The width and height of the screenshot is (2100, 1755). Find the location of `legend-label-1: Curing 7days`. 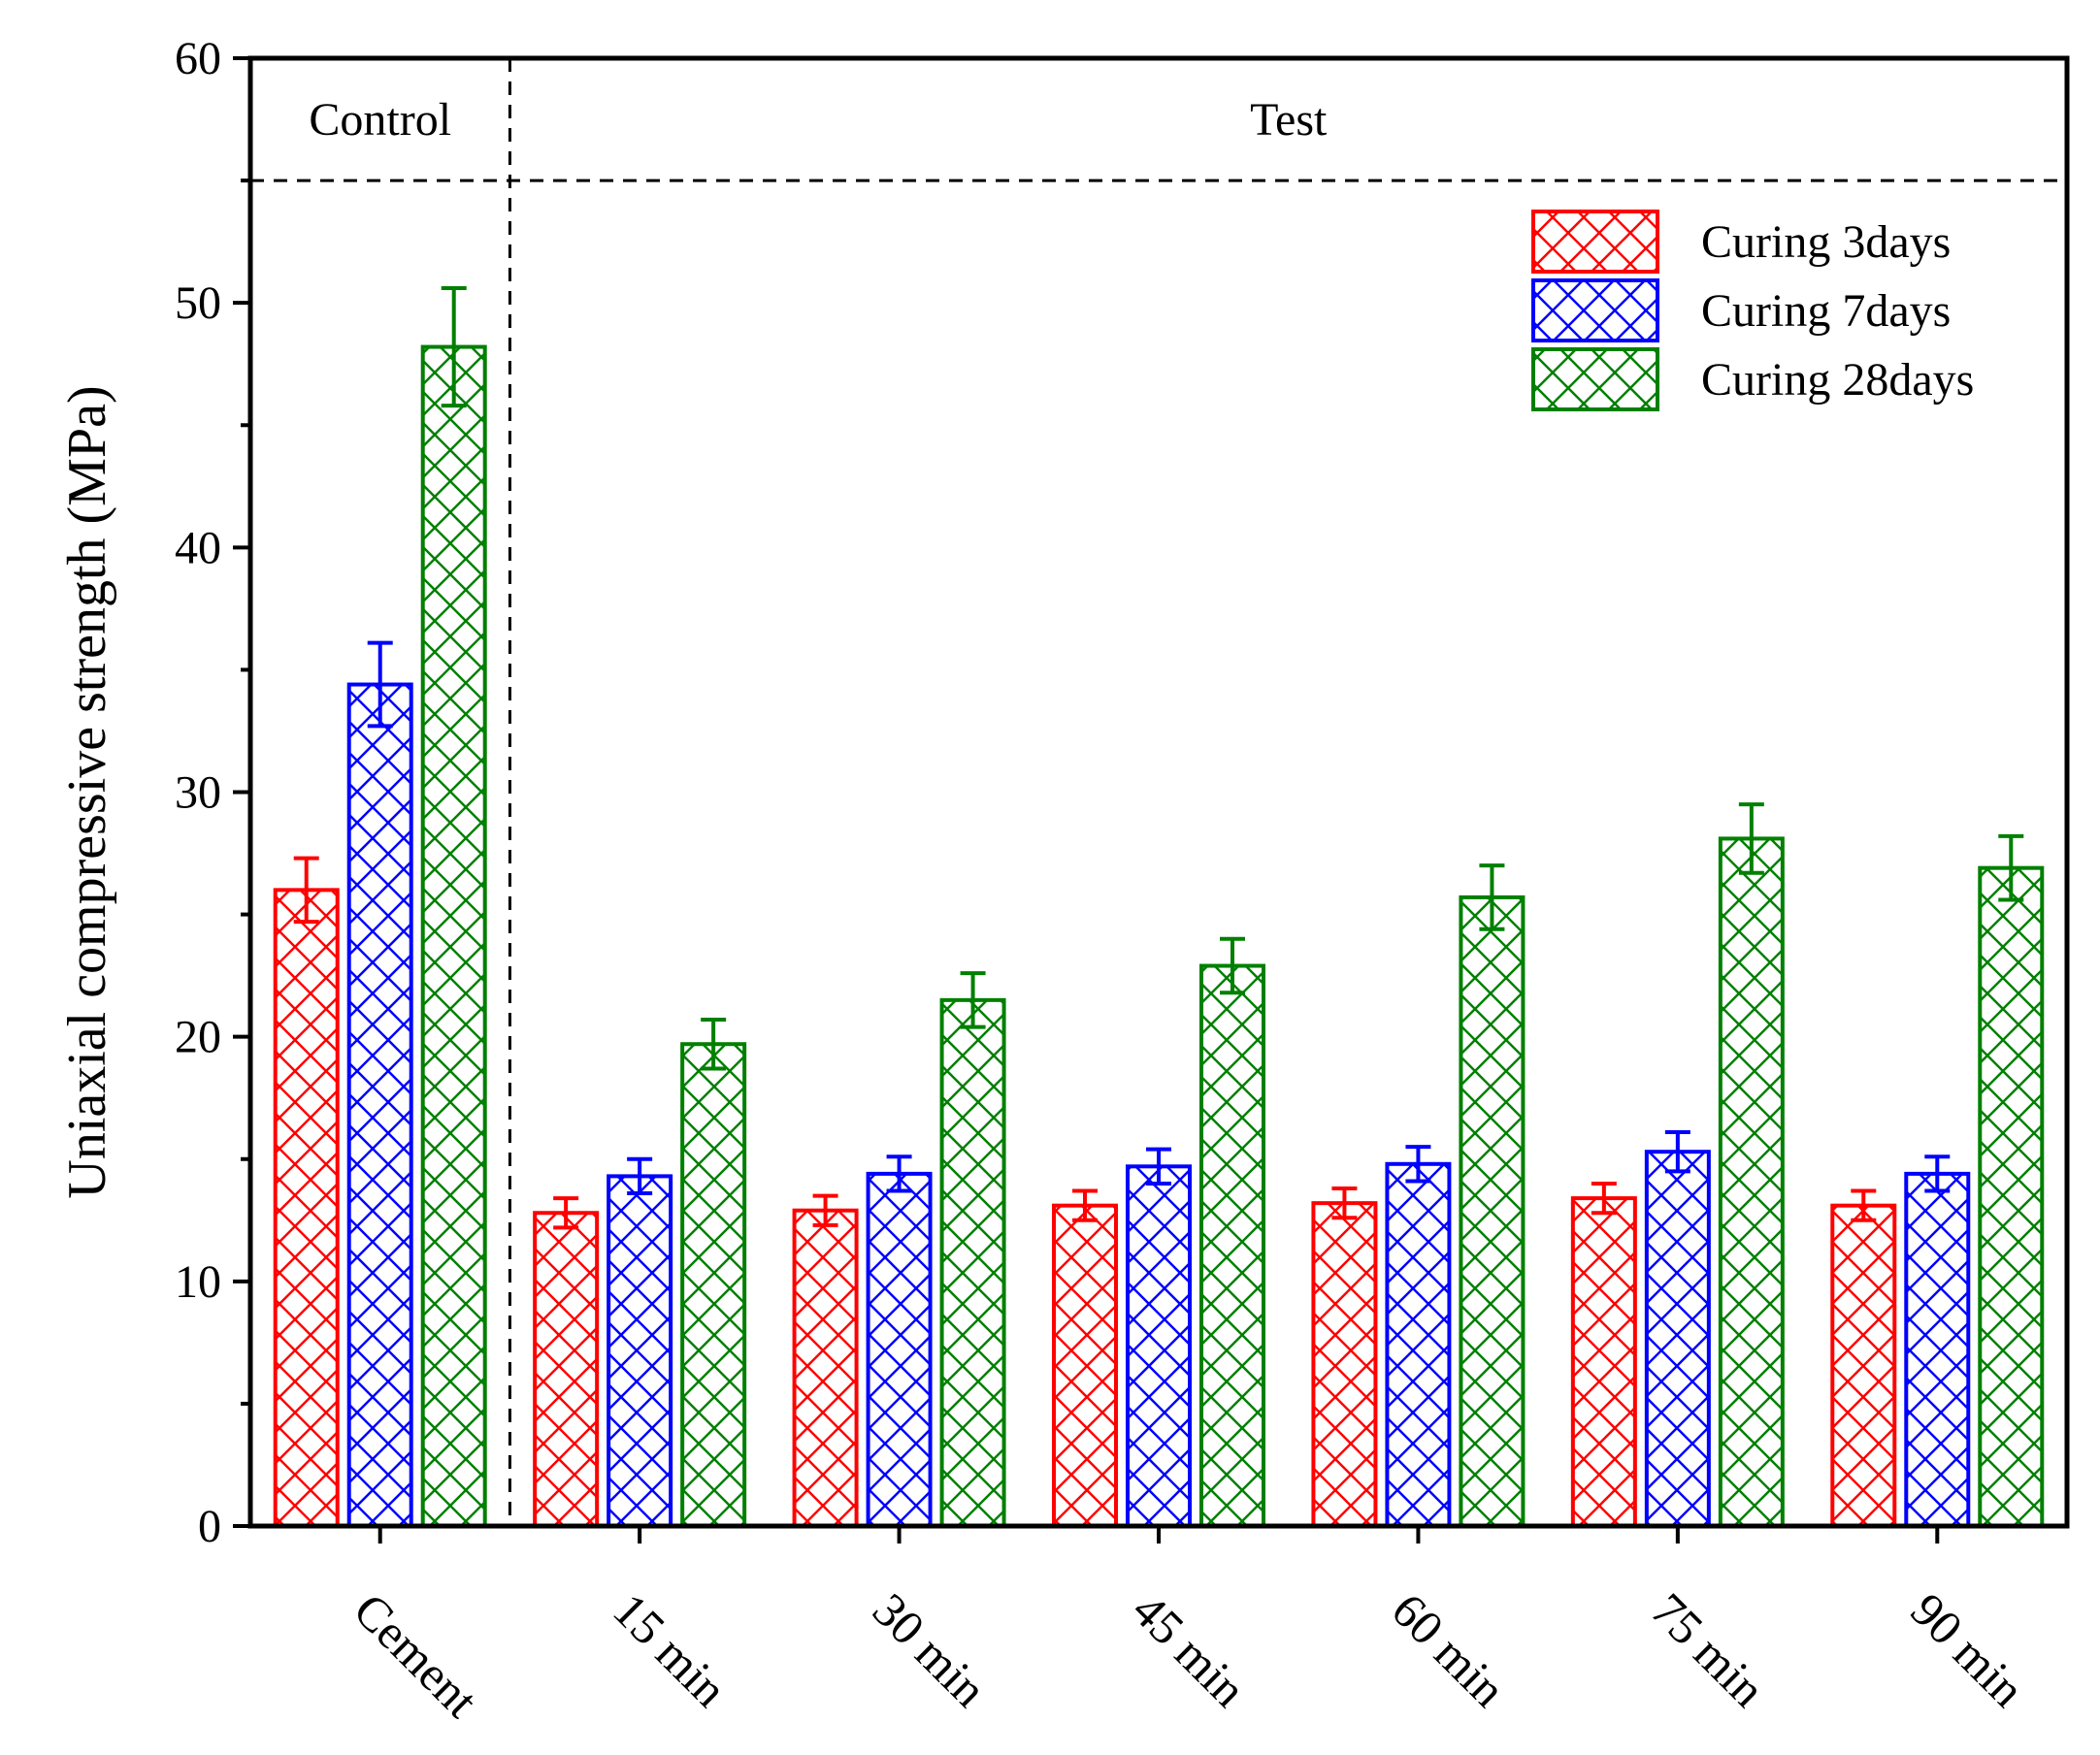

legend-label-1: Curing 7days is located at coordinates (1826, 311).